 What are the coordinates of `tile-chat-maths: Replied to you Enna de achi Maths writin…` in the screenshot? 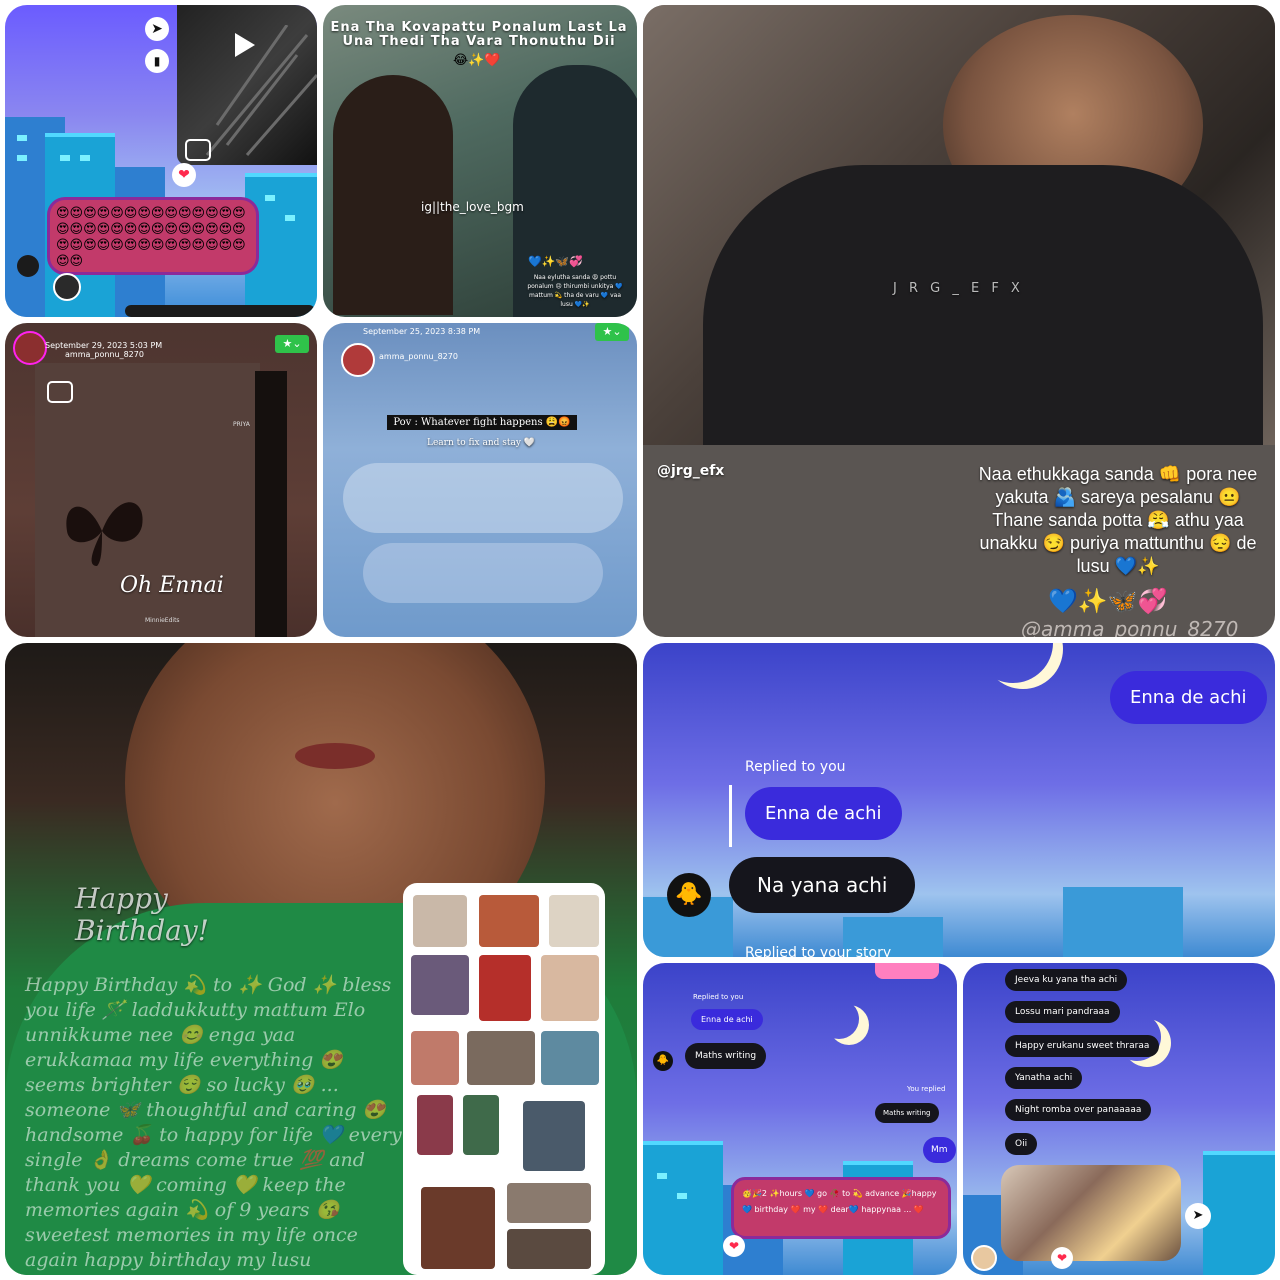 It's located at (800, 1119).